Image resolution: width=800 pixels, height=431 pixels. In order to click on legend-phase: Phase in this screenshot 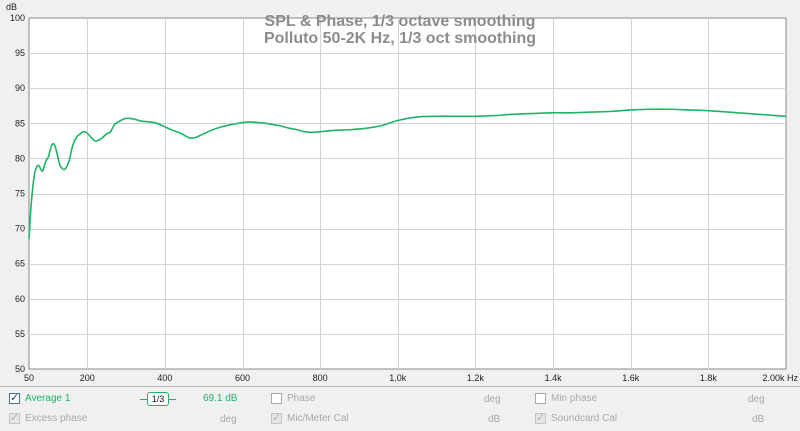, I will do `click(293, 398)`.